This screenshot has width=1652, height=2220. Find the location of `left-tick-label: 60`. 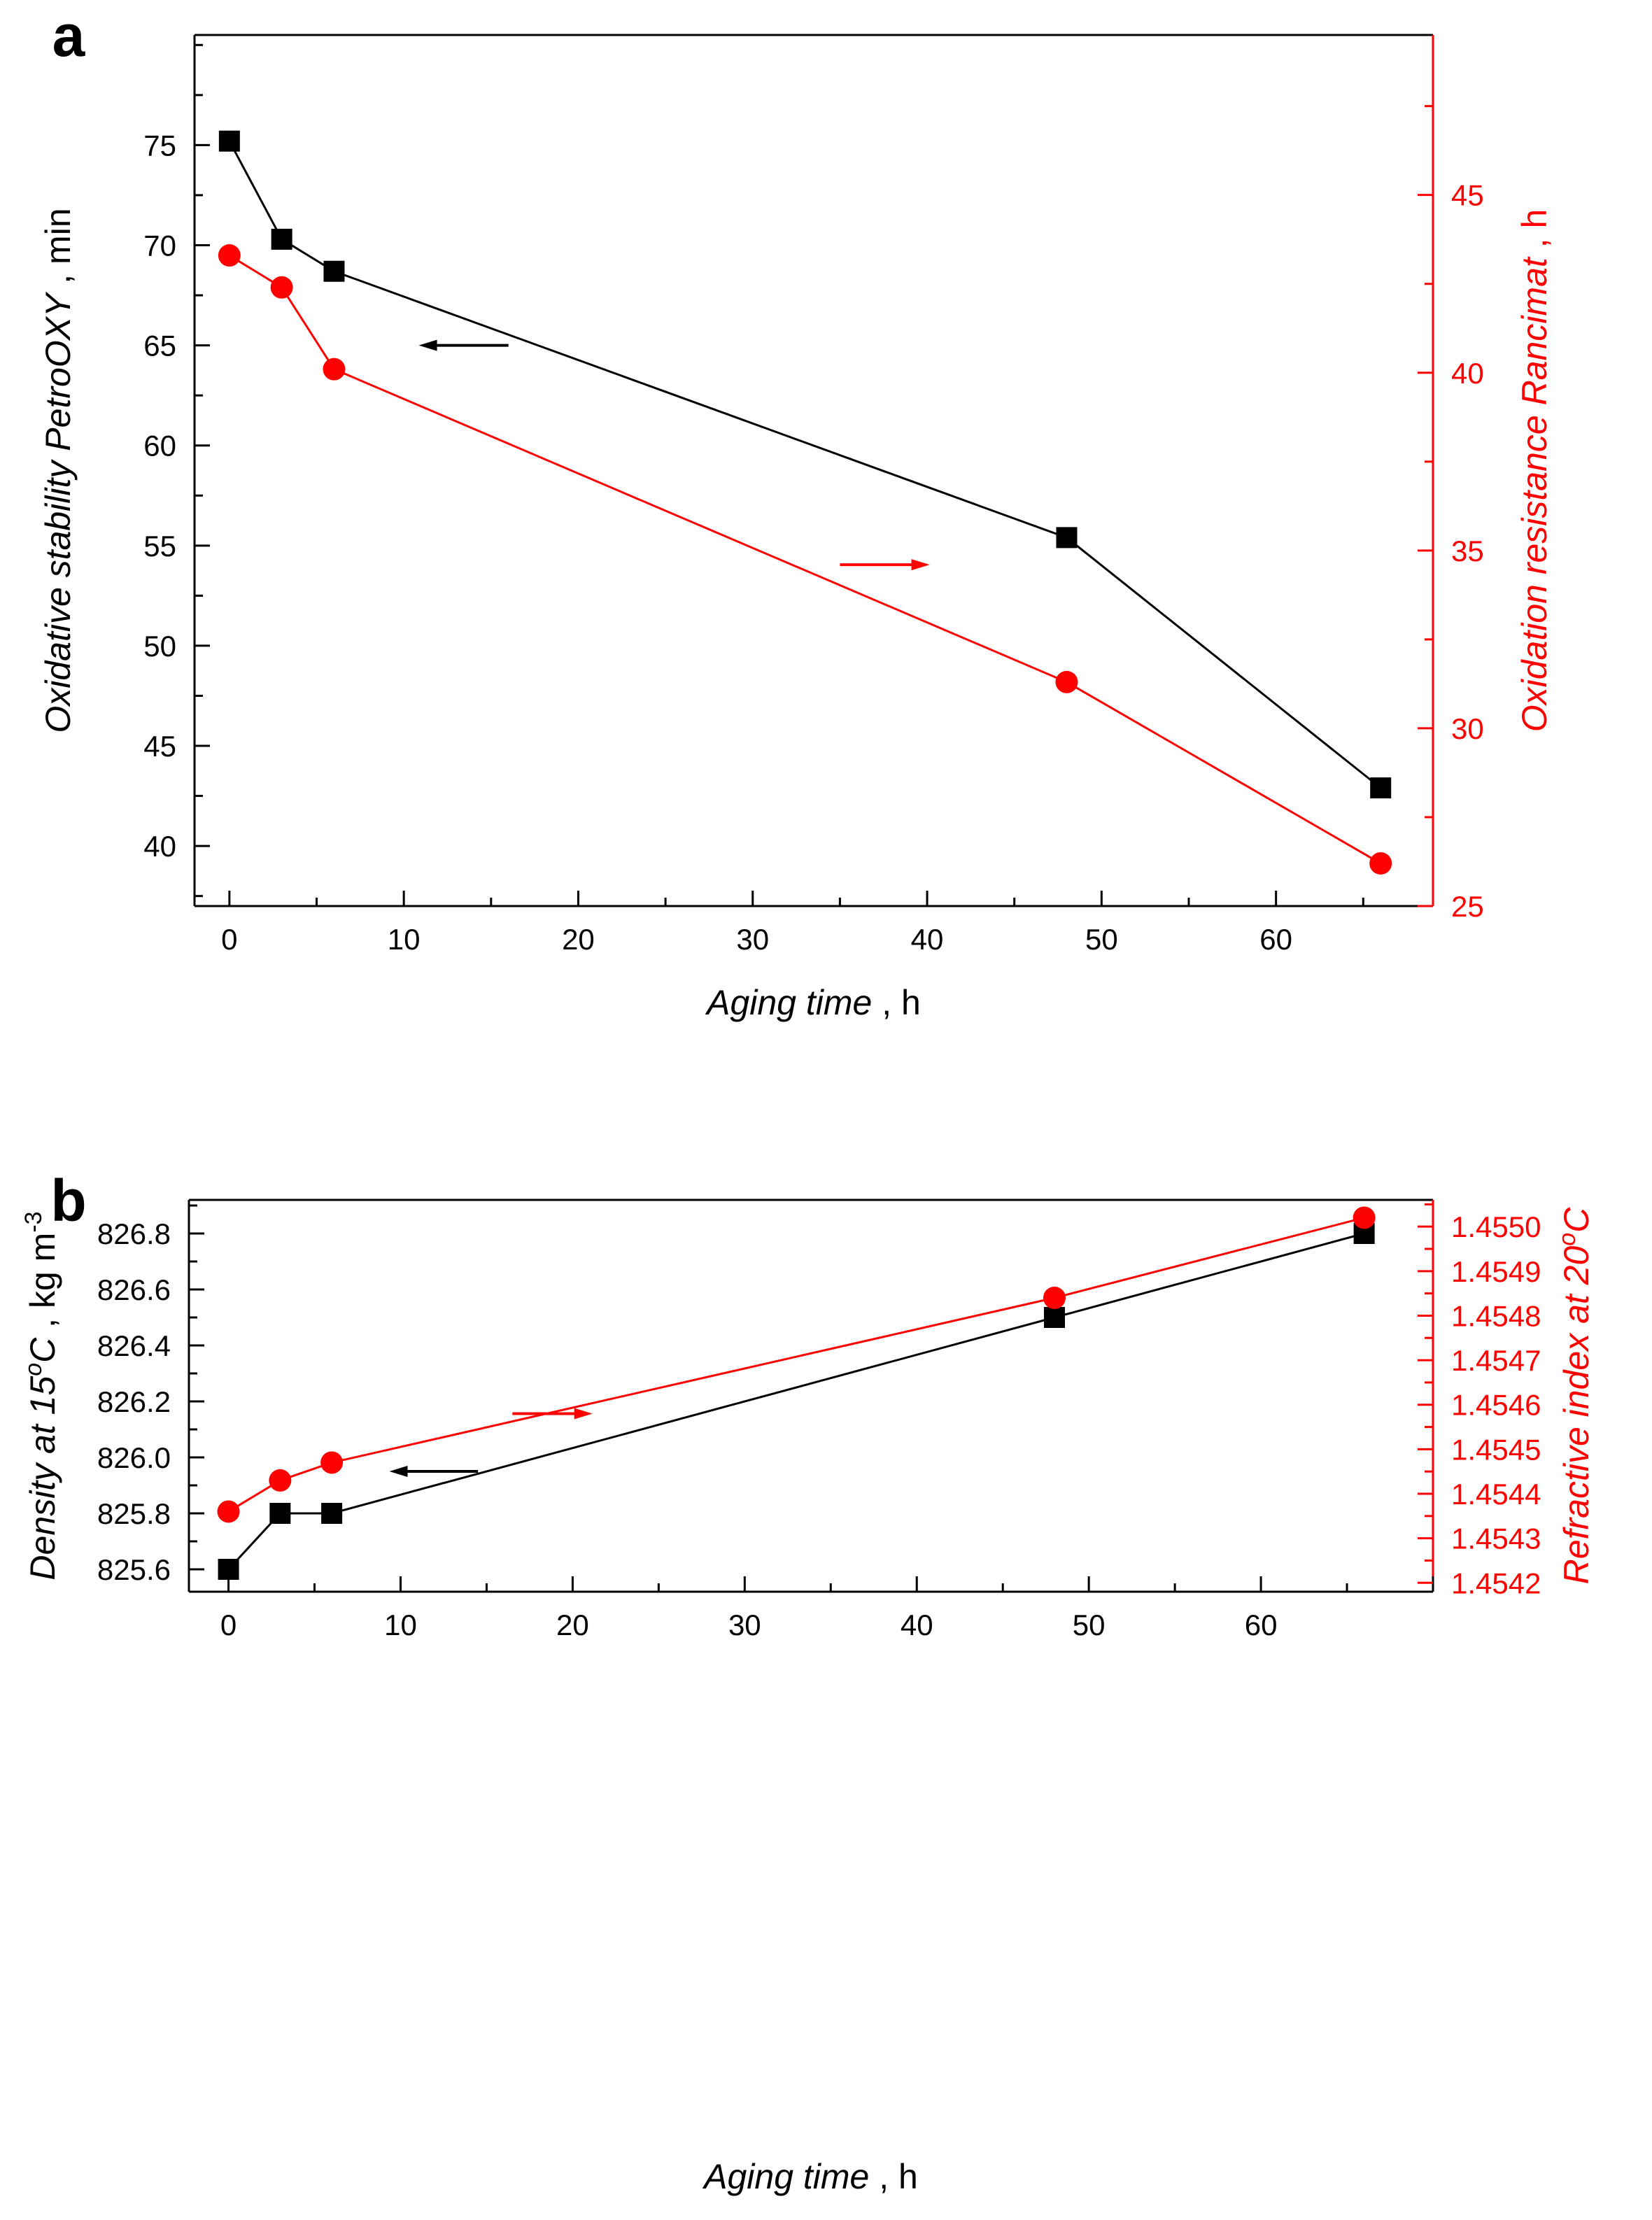

left-tick-label: 60 is located at coordinates (159, 446).